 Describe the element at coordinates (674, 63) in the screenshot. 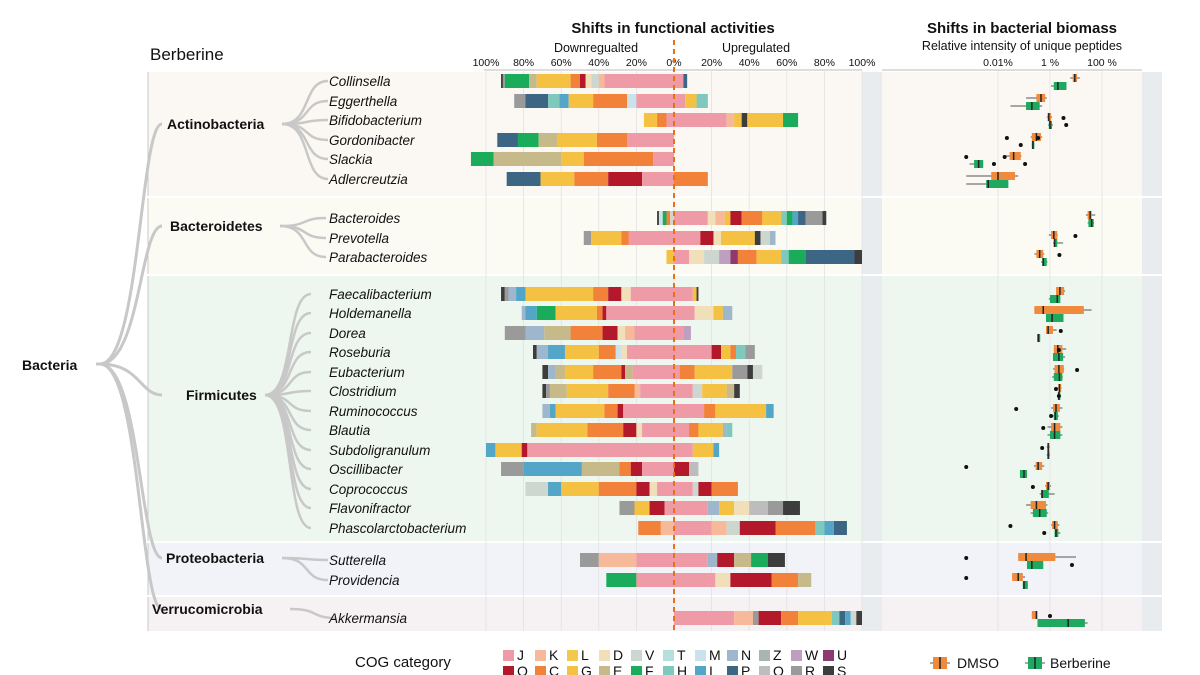

I see `functional-x-ticks: 100%80%60%40%20%0%20%40%60%80%100%` at that location.